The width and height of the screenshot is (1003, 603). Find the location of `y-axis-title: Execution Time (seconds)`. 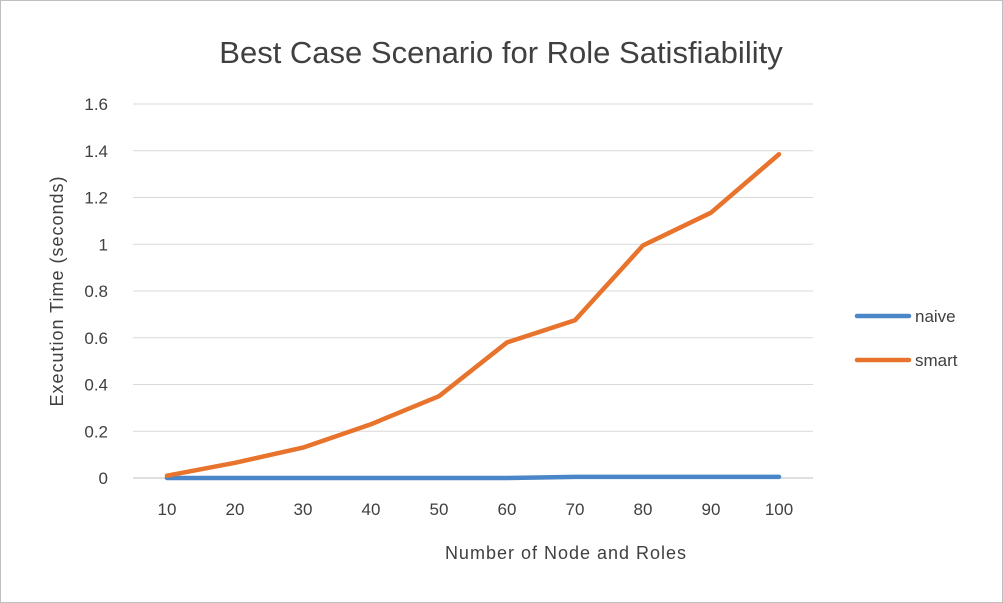

y-axis-title: Execution Time (seconds) is located at coordinates (57, 290).